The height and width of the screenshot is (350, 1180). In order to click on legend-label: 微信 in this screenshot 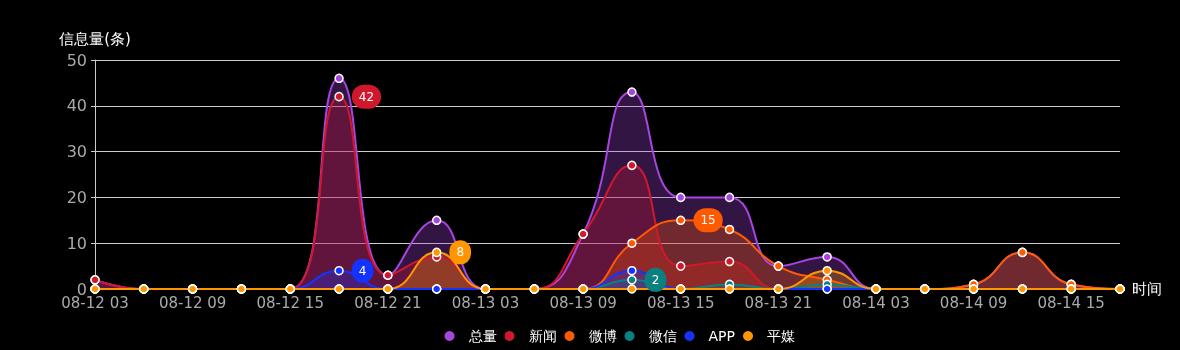, I will do `click(662, 336)`.